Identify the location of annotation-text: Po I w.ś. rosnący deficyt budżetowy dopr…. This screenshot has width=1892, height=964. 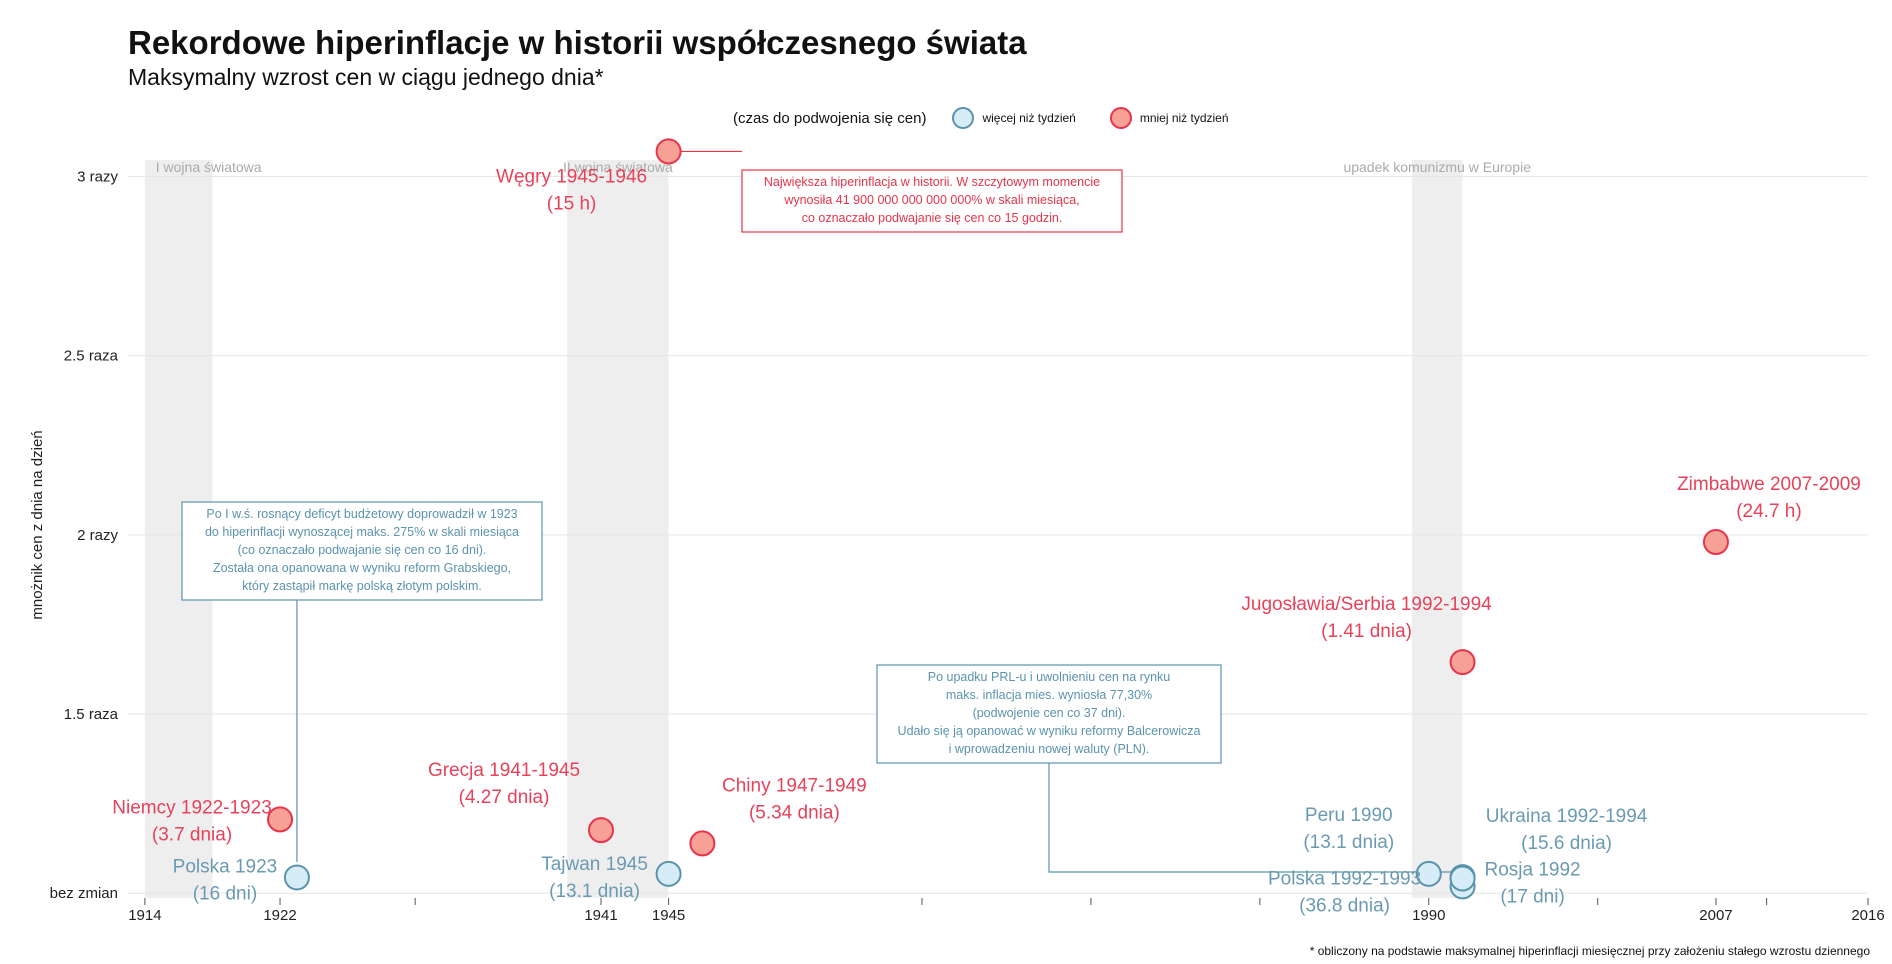
(361, 514).